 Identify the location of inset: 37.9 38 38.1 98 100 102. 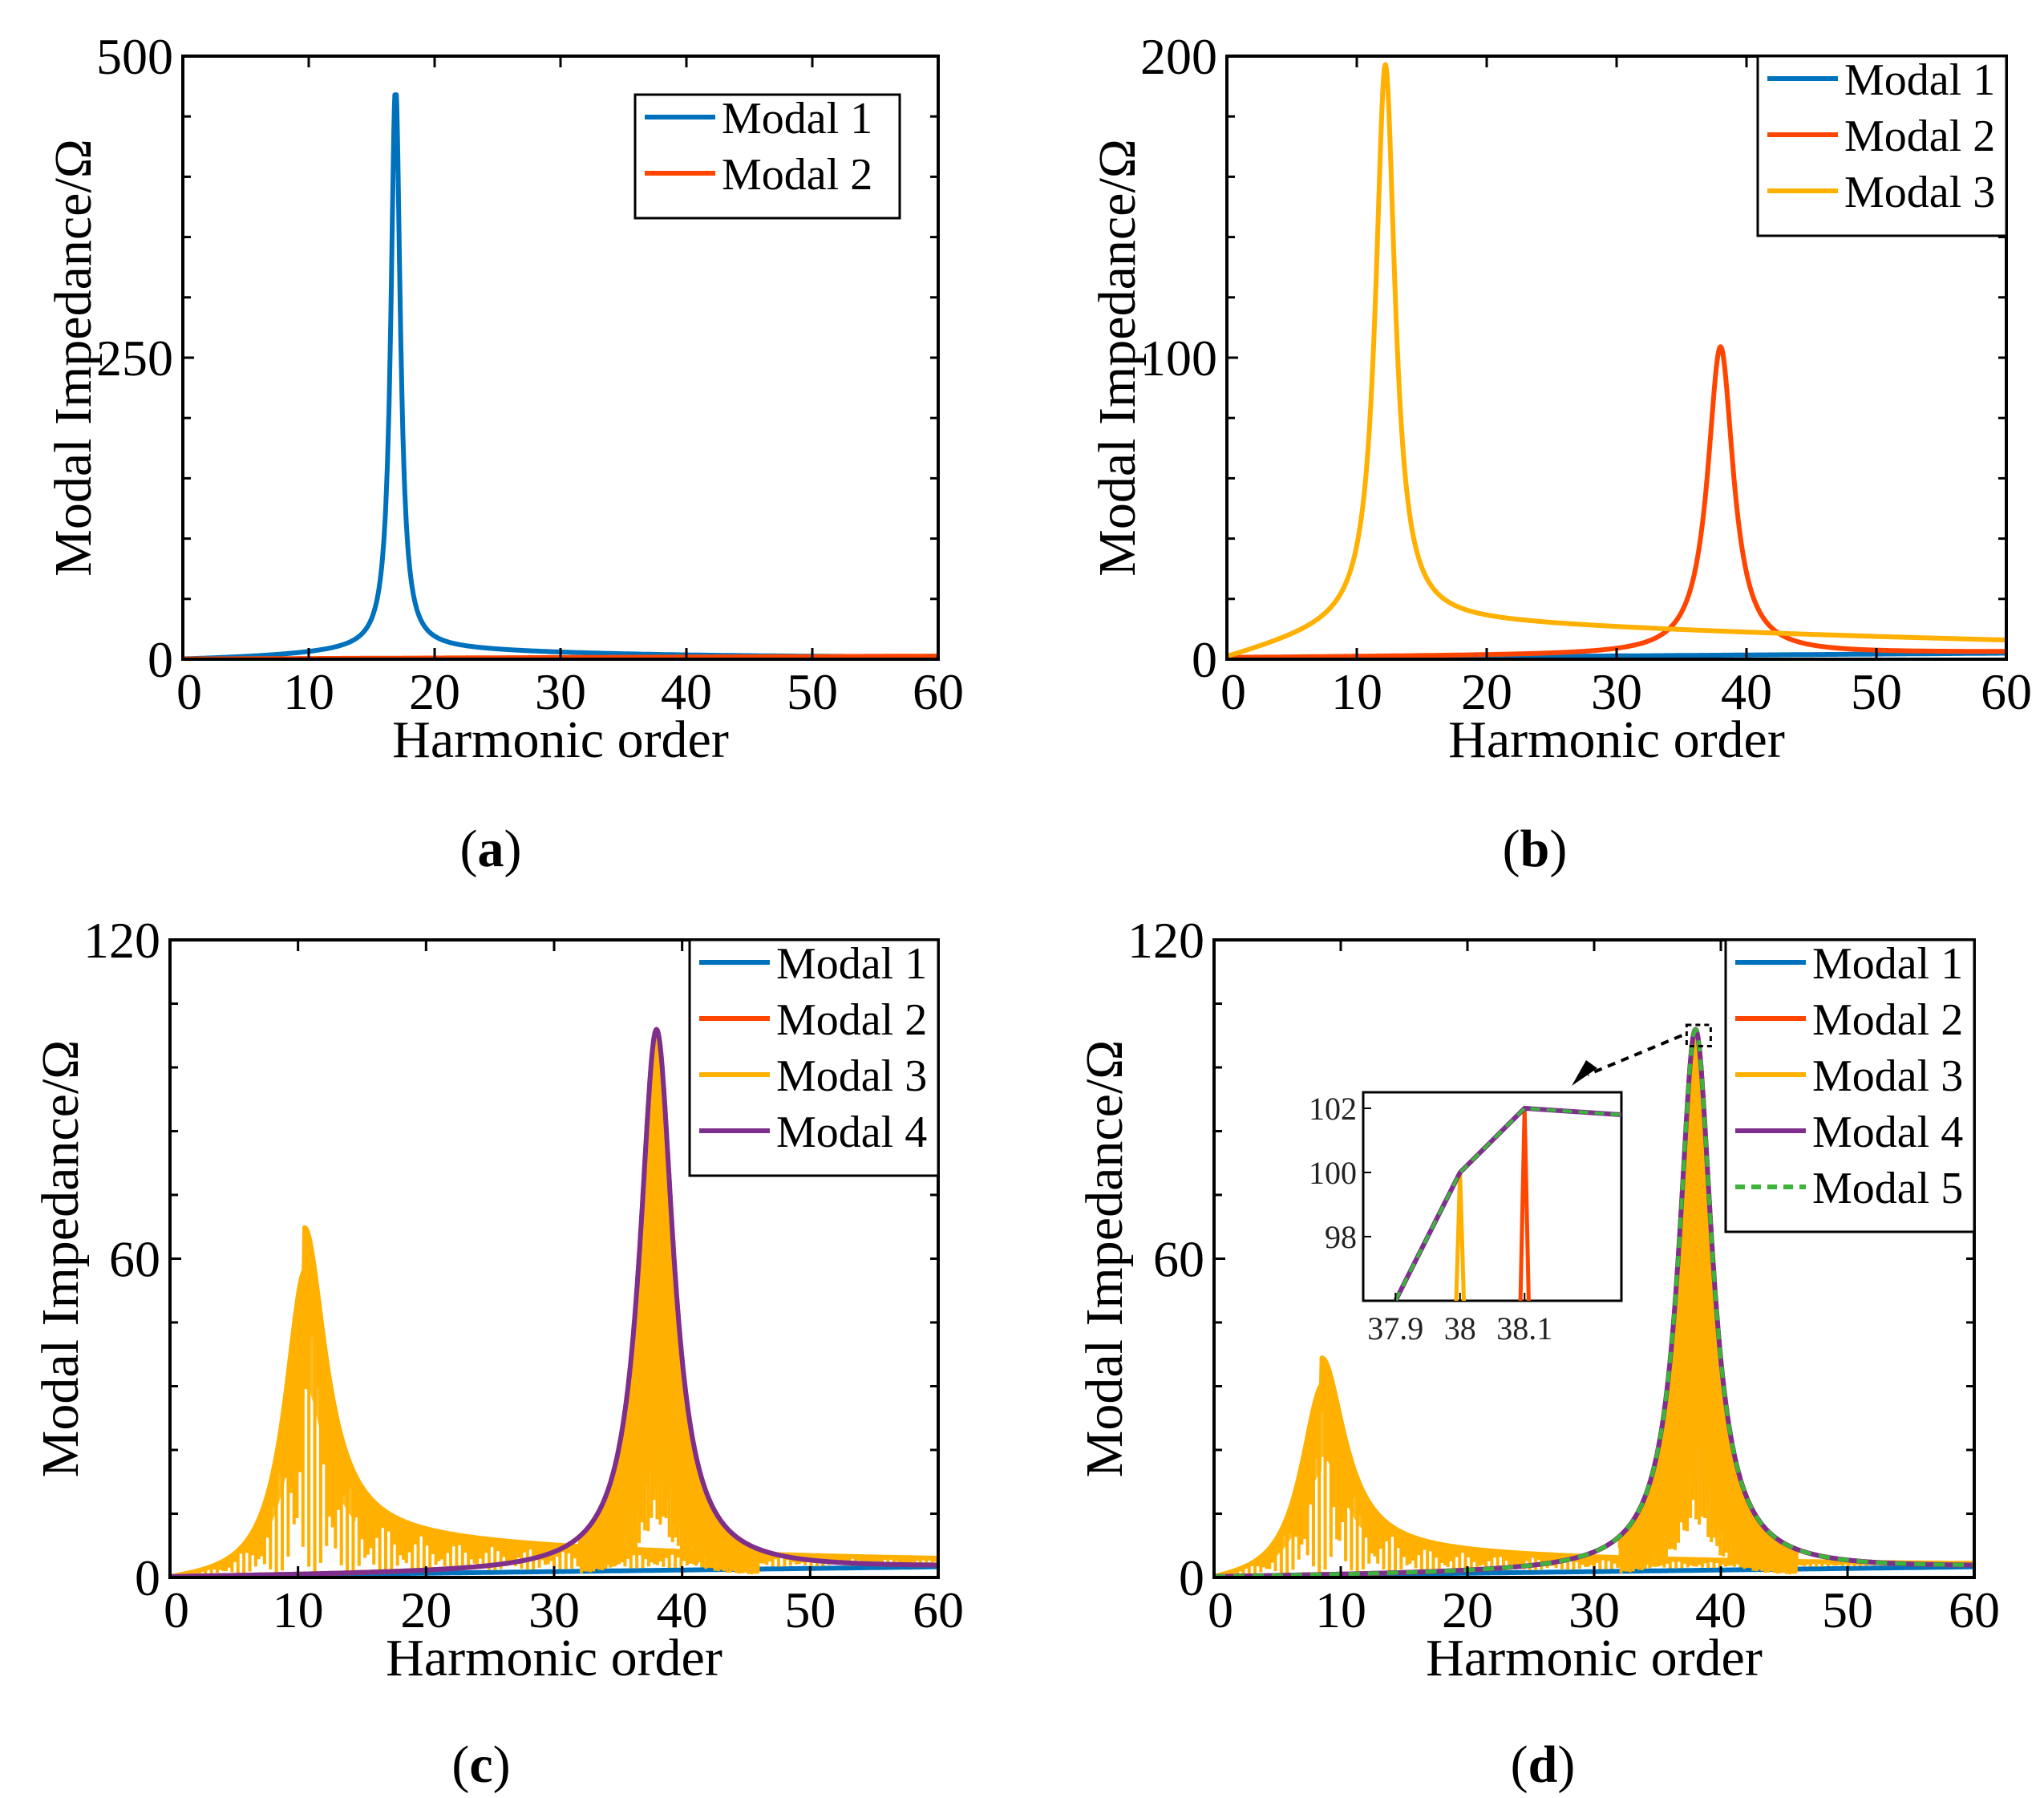
(1466, 1218).